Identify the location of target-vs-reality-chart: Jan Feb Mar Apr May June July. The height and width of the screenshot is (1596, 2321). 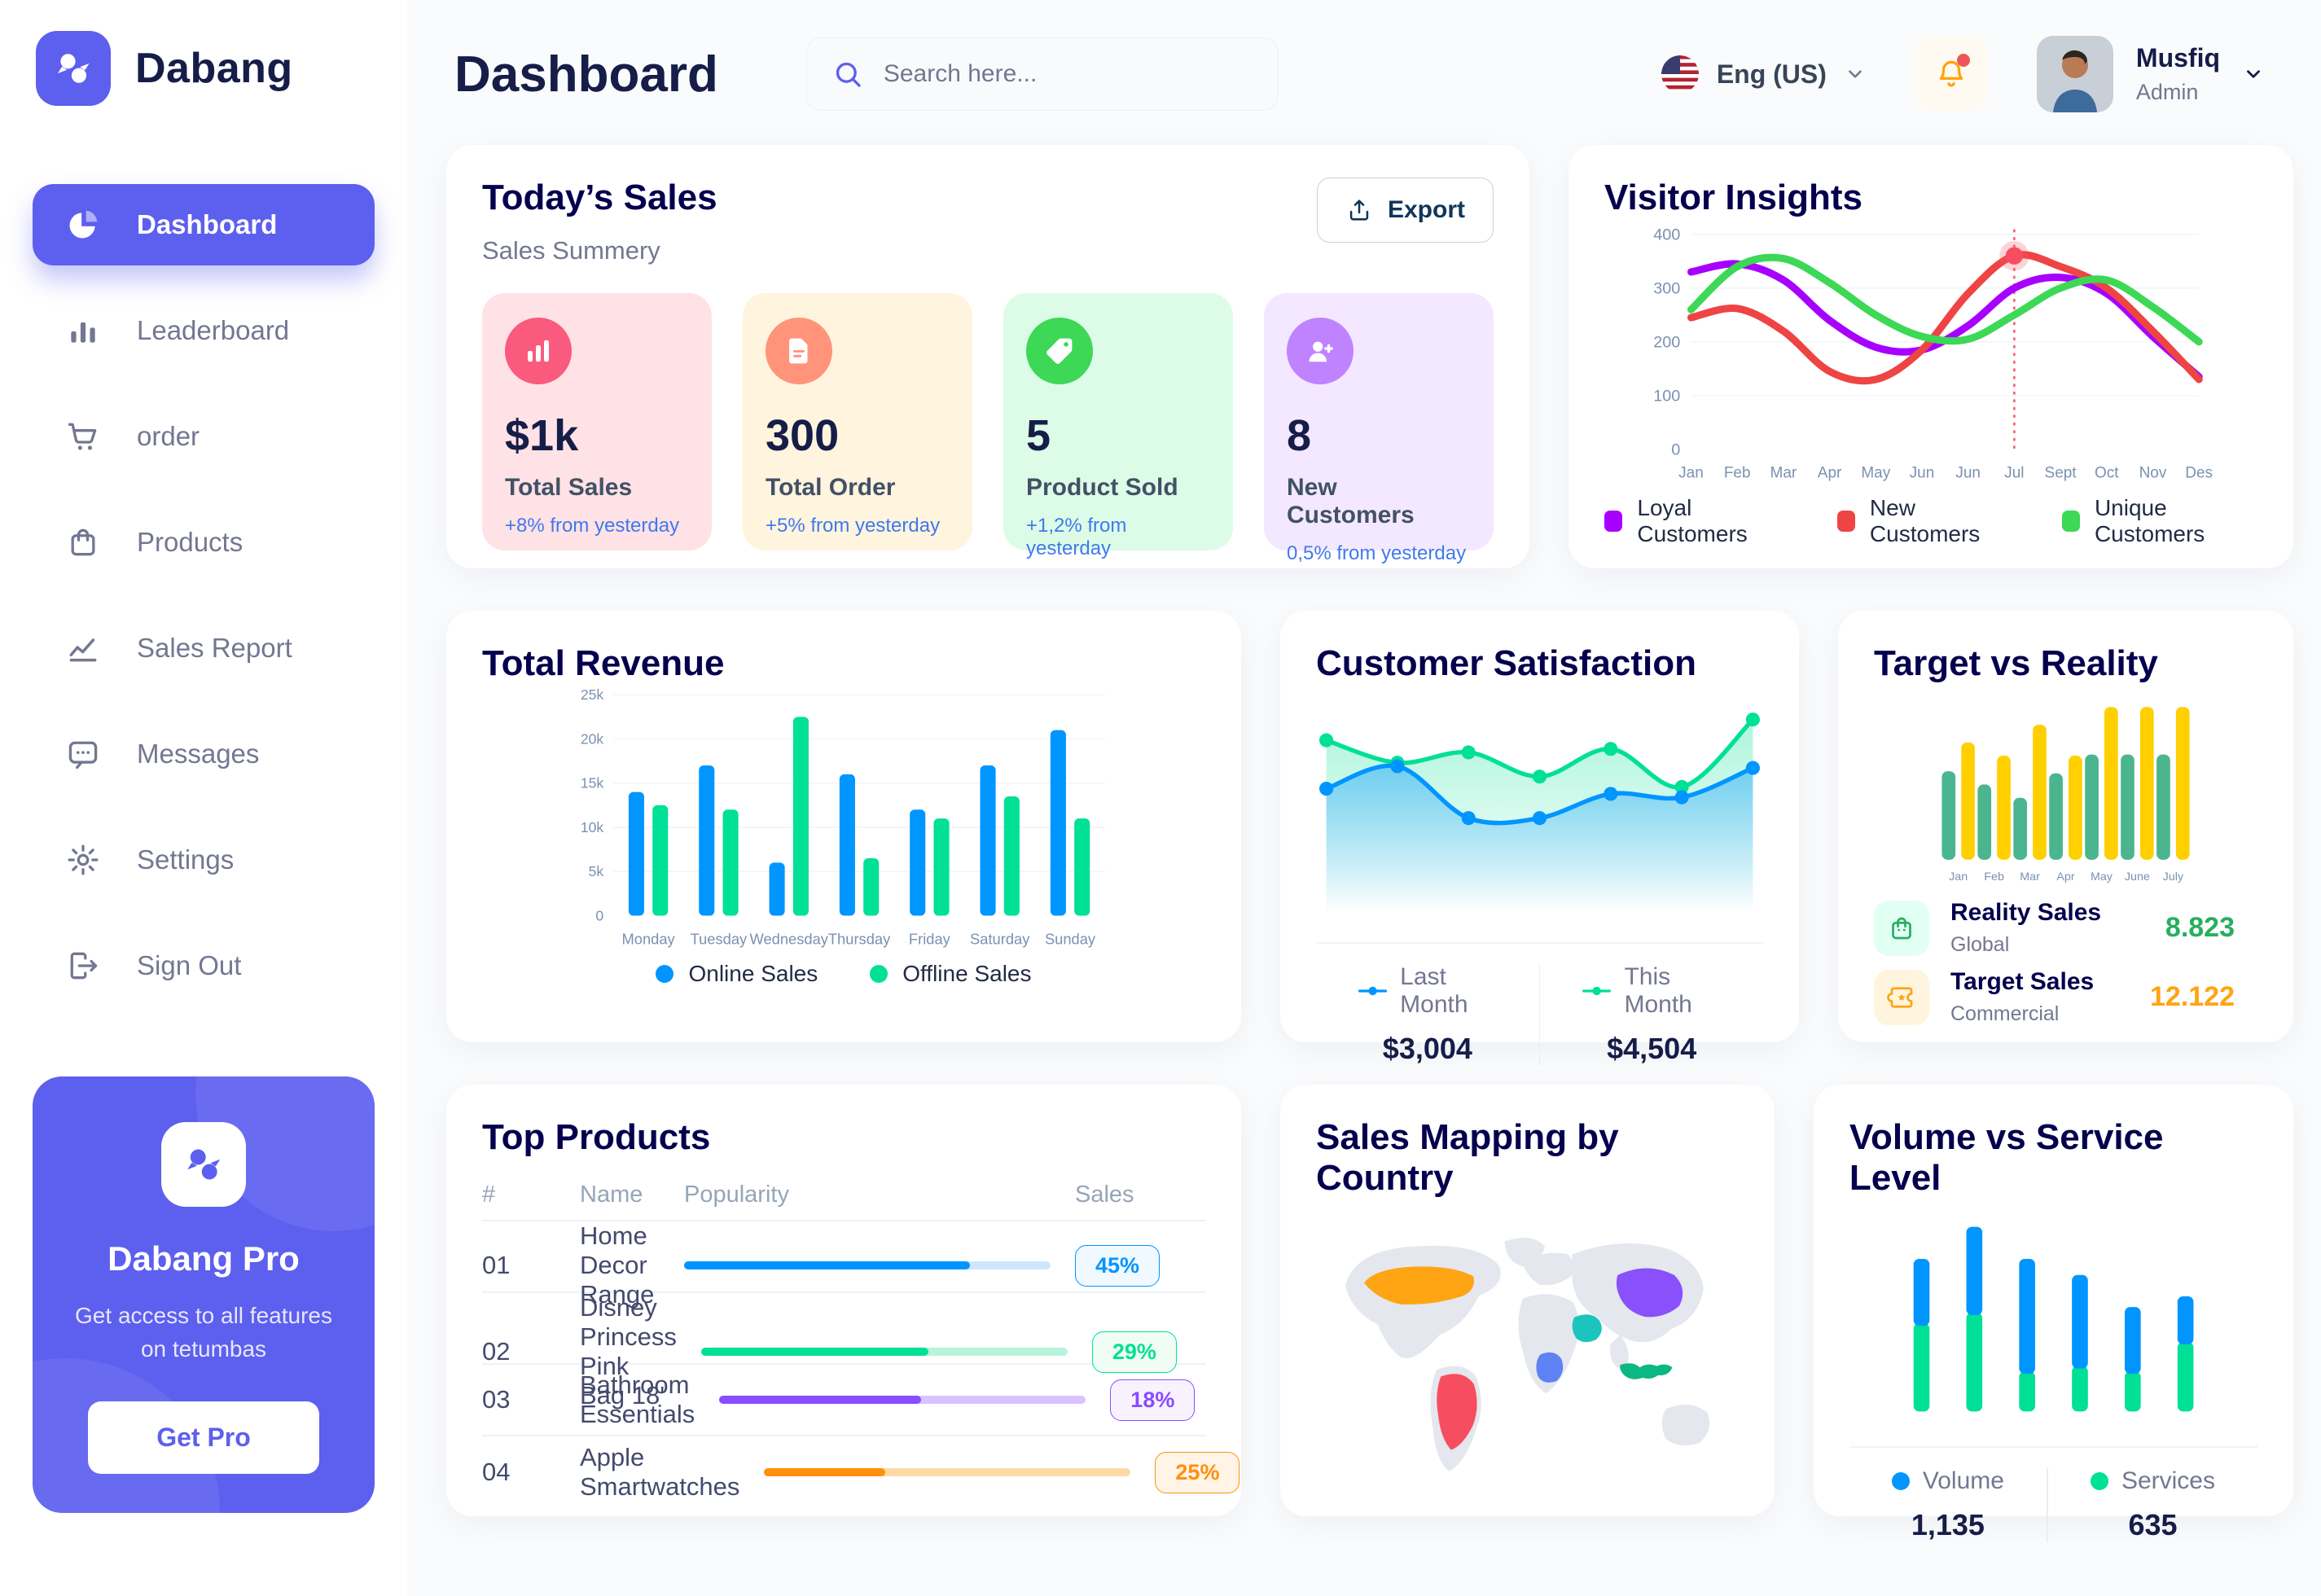
(2065, 789).